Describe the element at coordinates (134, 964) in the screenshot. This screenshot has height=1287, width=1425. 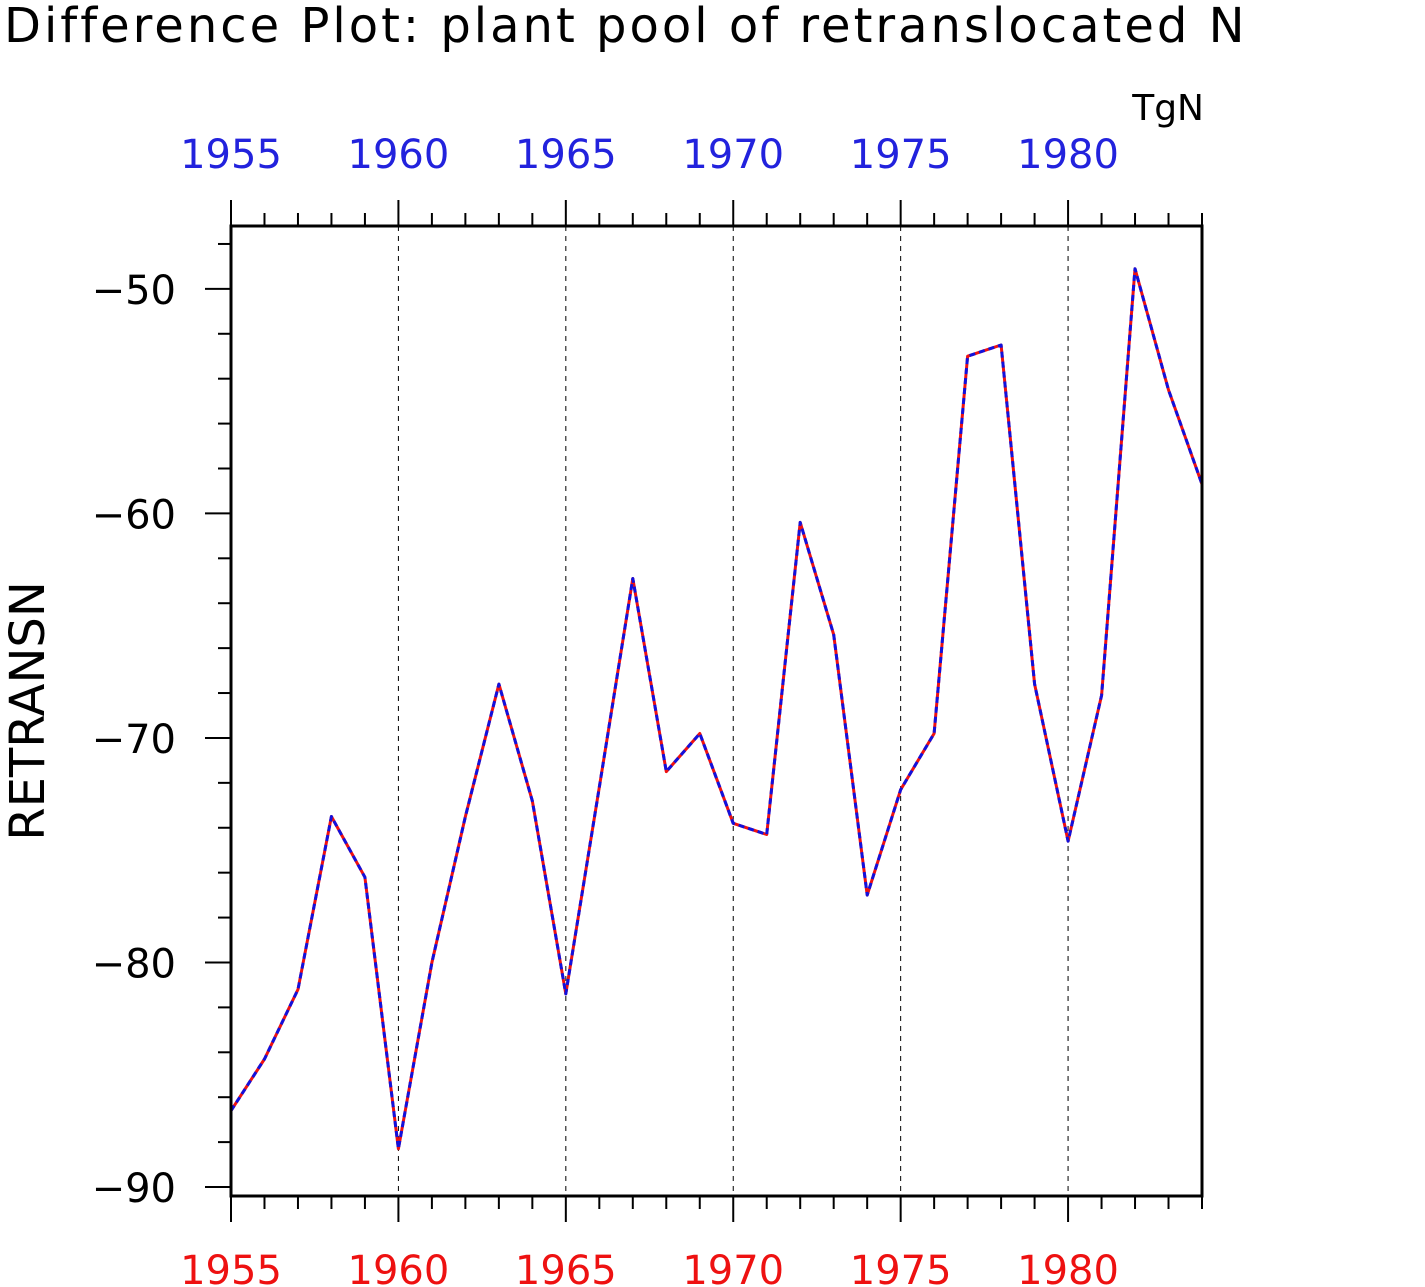
I see `y-tick-label--80: −80` at that location.